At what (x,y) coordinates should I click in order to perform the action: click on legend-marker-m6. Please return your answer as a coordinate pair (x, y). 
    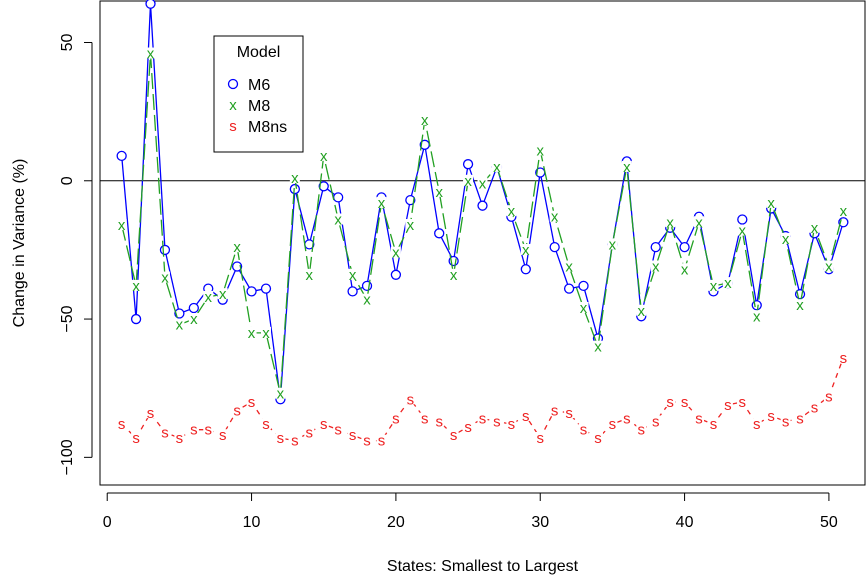
    Looking at the image, I should click on (233, 84).